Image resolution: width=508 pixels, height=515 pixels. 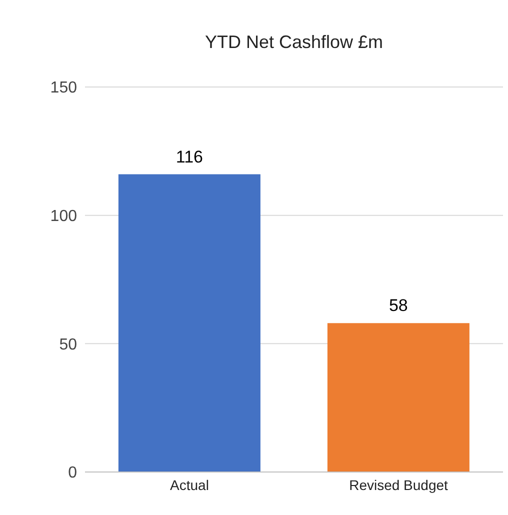 What do you see at coordinates (64, 88) in the screenshot?
I see `y-tick-label: 150` at bounding box center [64, 88].